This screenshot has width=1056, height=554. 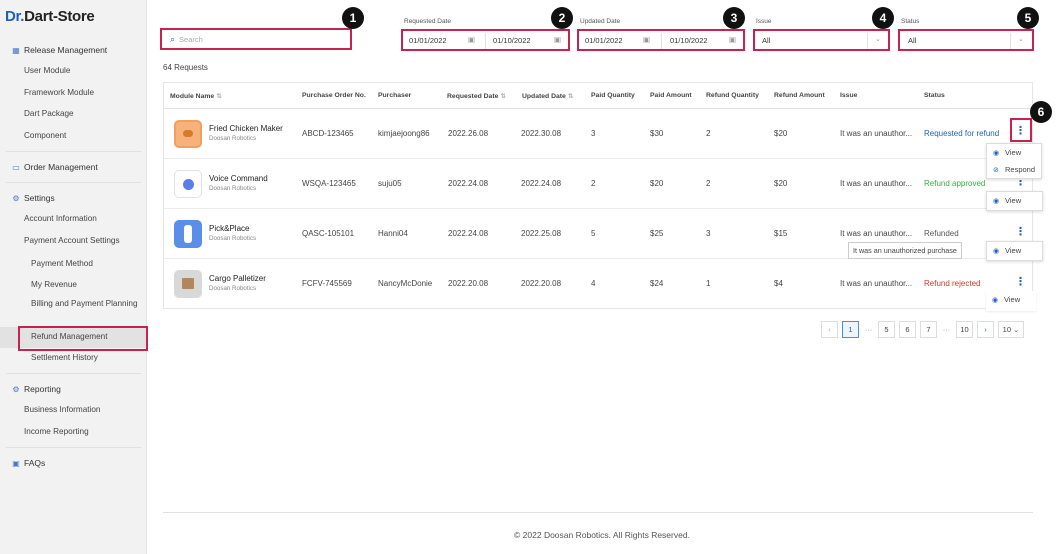 I want to click on nav-section-reporting: ⚙ Reporting, so click(x=36, y=389).